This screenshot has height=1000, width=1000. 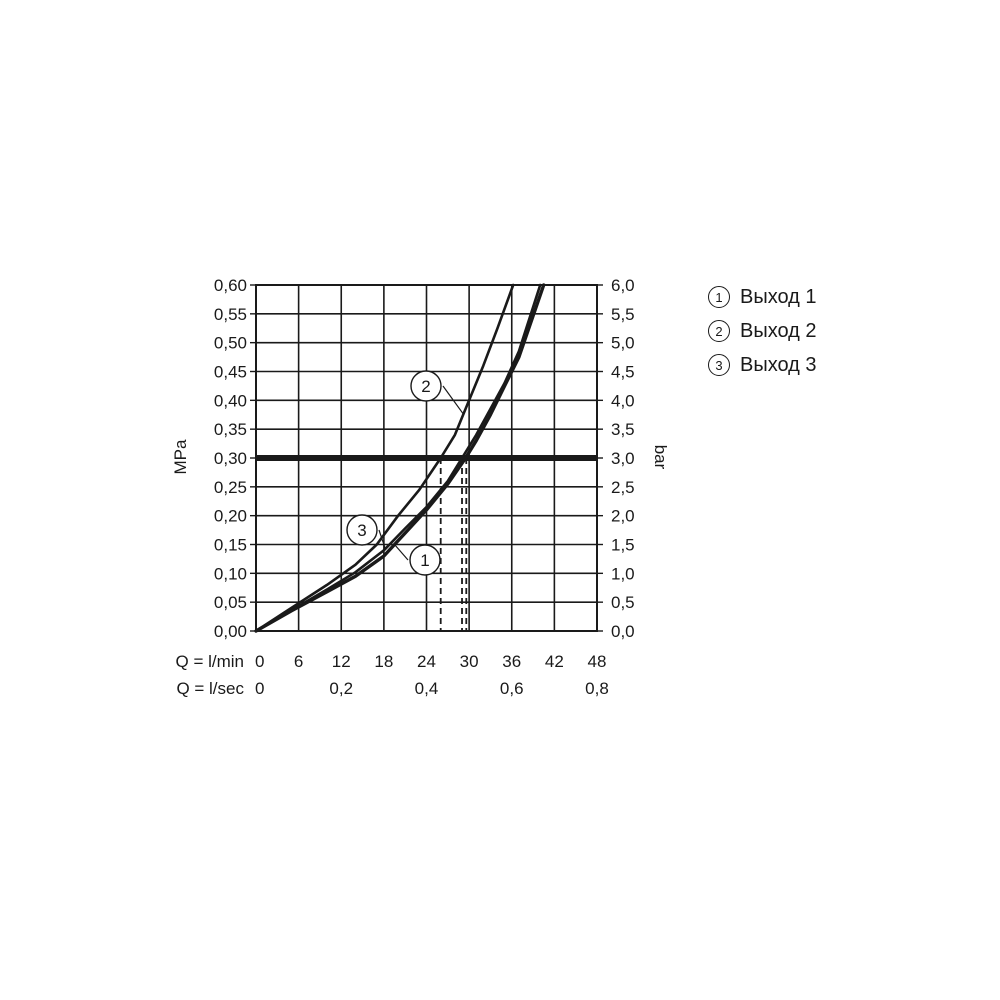 I want to click on callout-label-3: 3, so click(x=361, y=530).